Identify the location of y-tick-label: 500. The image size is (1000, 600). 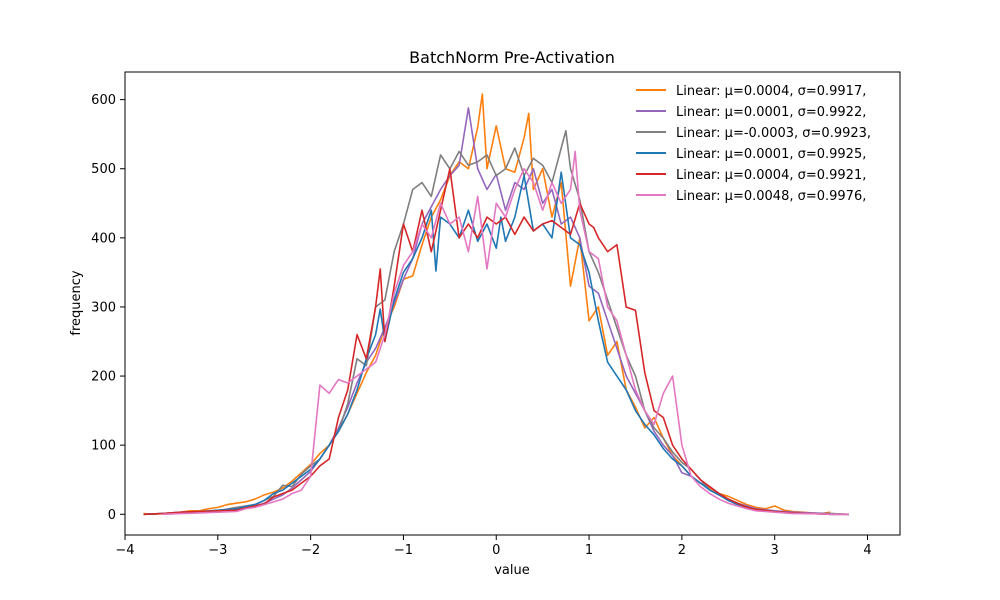
(103, 169).